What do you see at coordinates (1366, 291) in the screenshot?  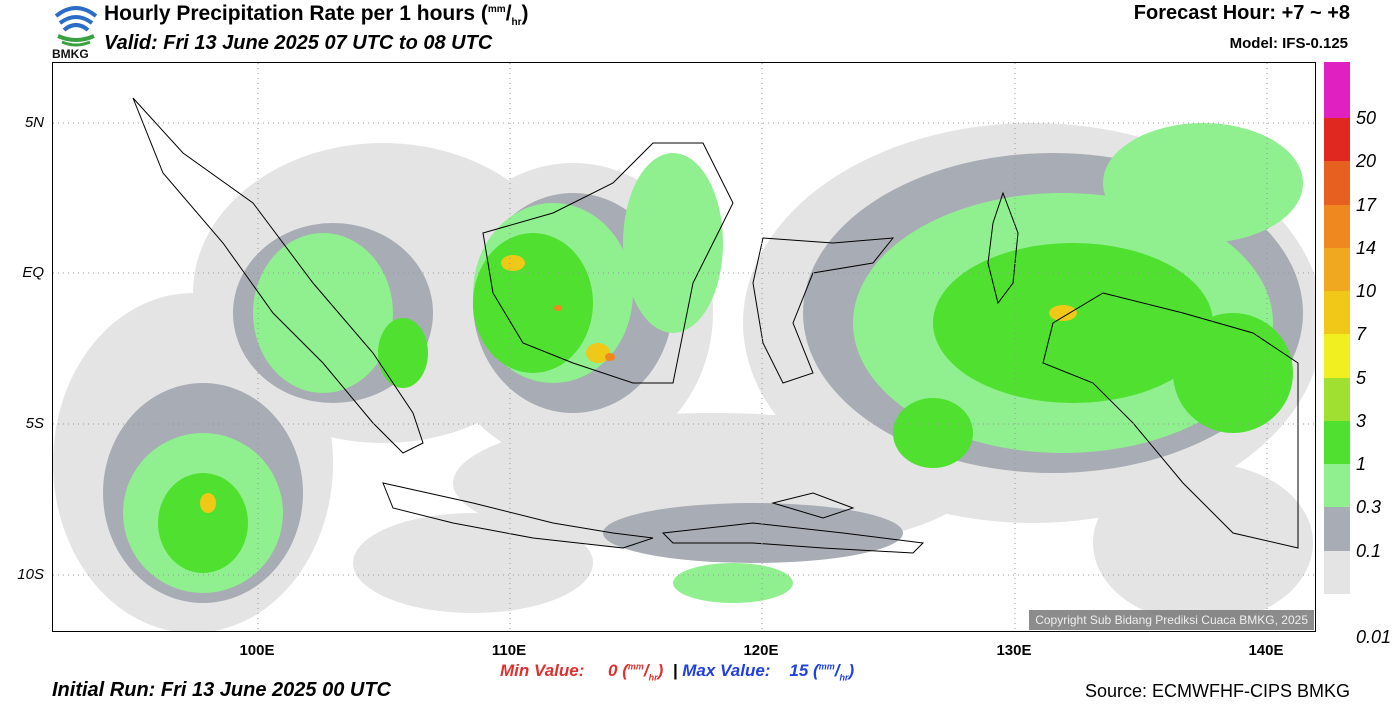 I see `colorbar-label: 10` at bounding box center [1366, 291].